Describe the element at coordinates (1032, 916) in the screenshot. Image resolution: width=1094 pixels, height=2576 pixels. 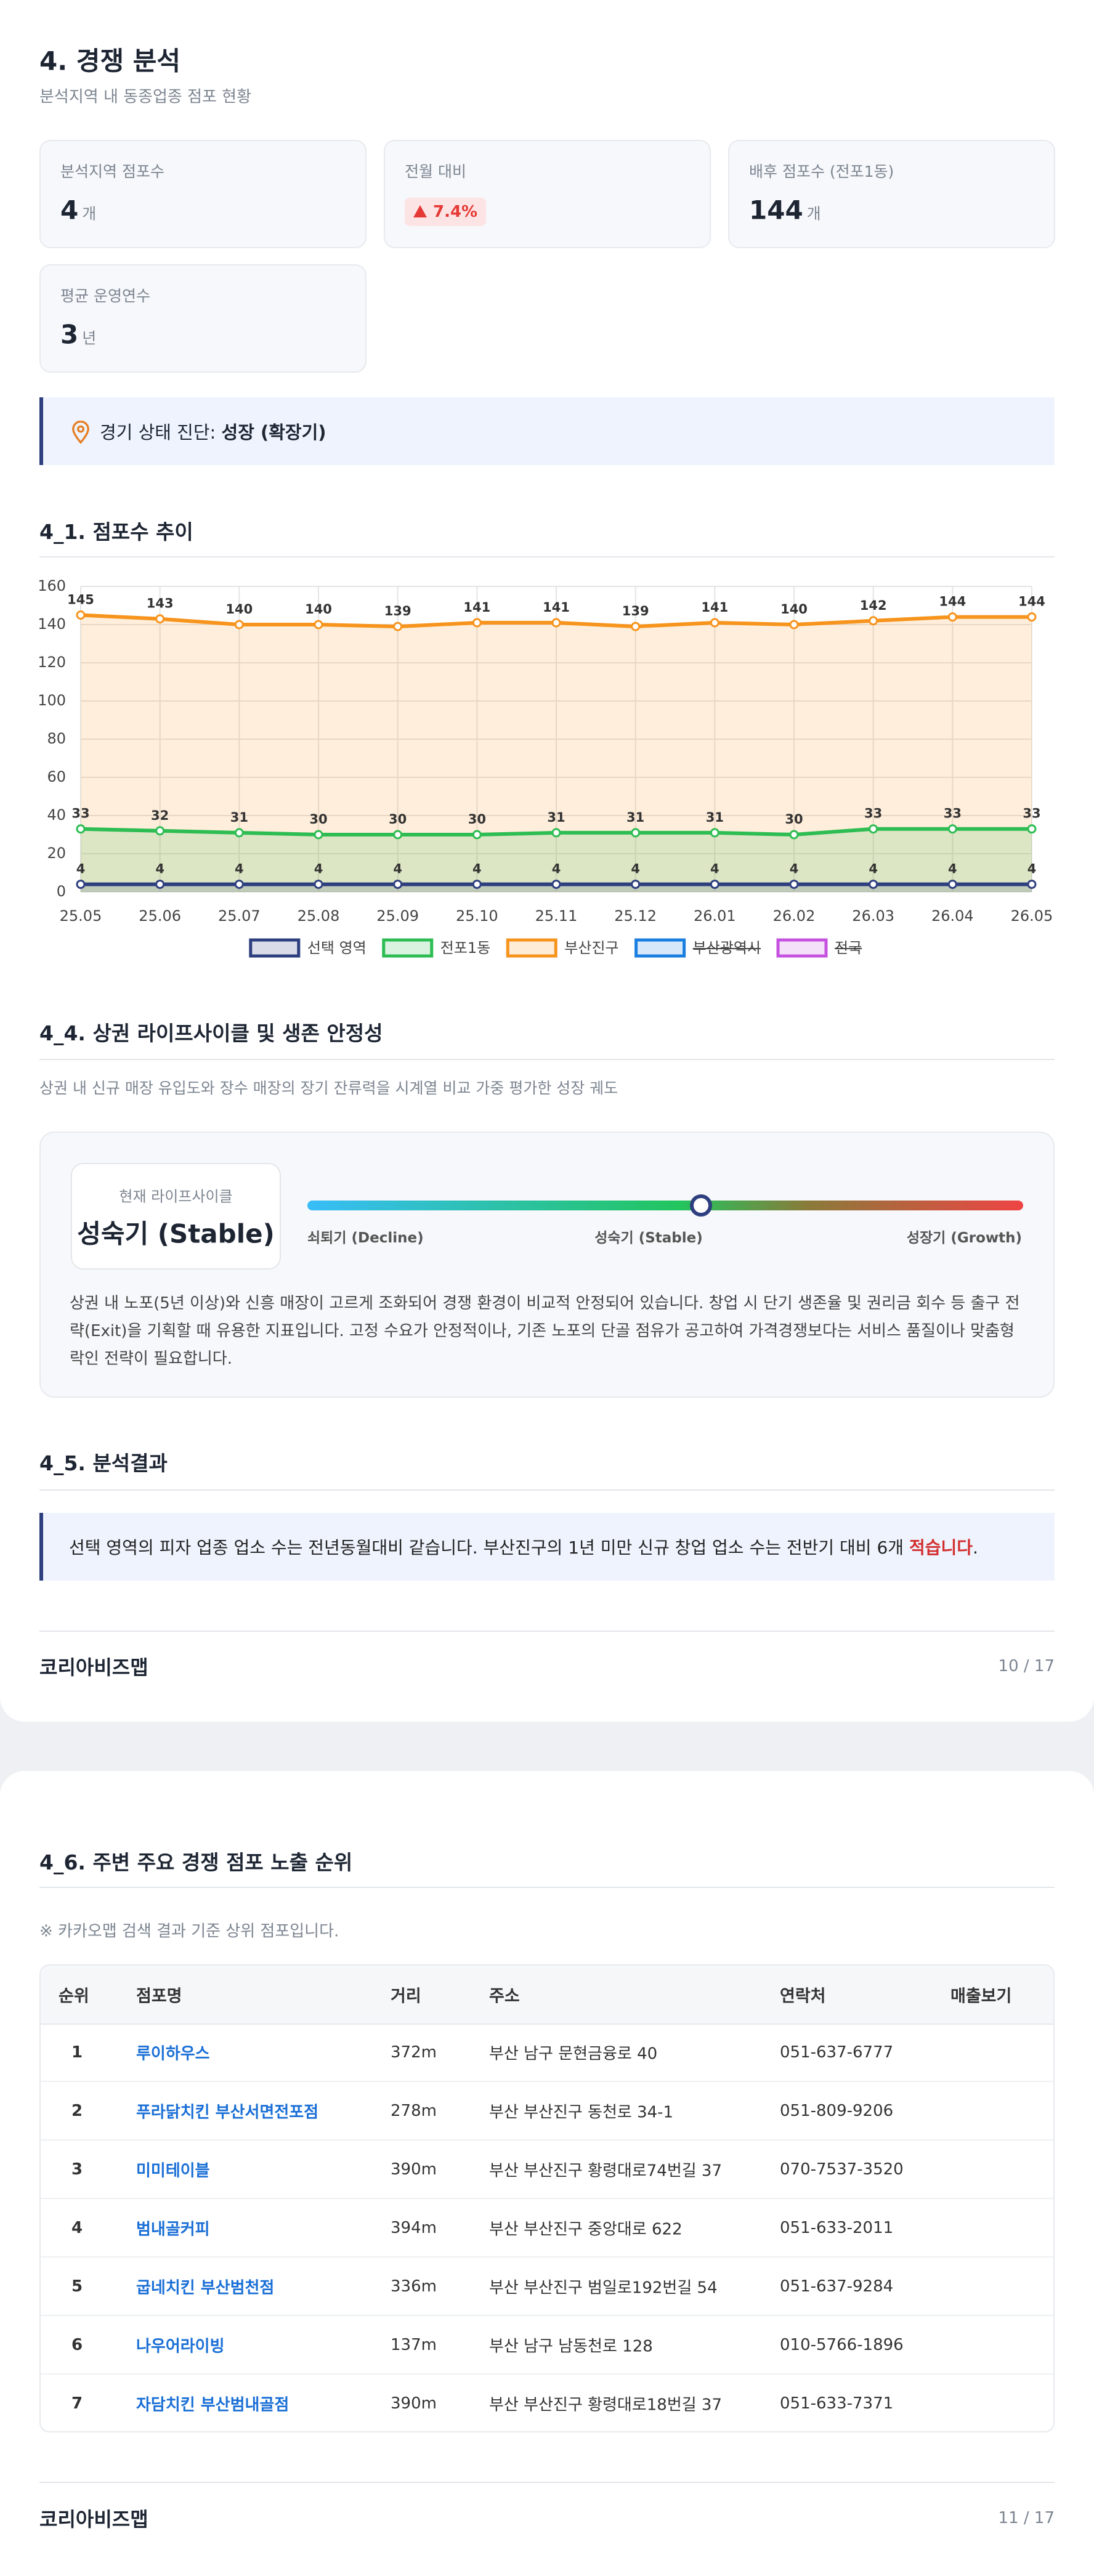
I see `x-tick-label: 26.05` at that location.